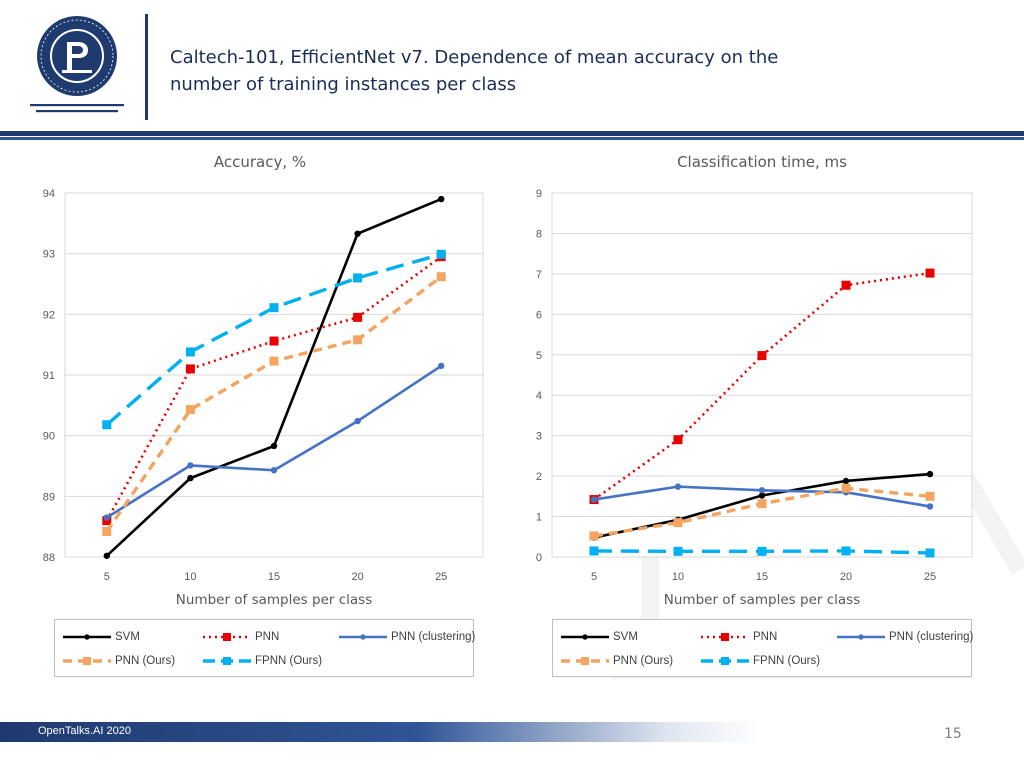 This screenshot has height=768, width=1024. What do you see at coordinates (762, 512) in the screenshot?
I see `series-pnn-ours` at bounding box center [762, 512].